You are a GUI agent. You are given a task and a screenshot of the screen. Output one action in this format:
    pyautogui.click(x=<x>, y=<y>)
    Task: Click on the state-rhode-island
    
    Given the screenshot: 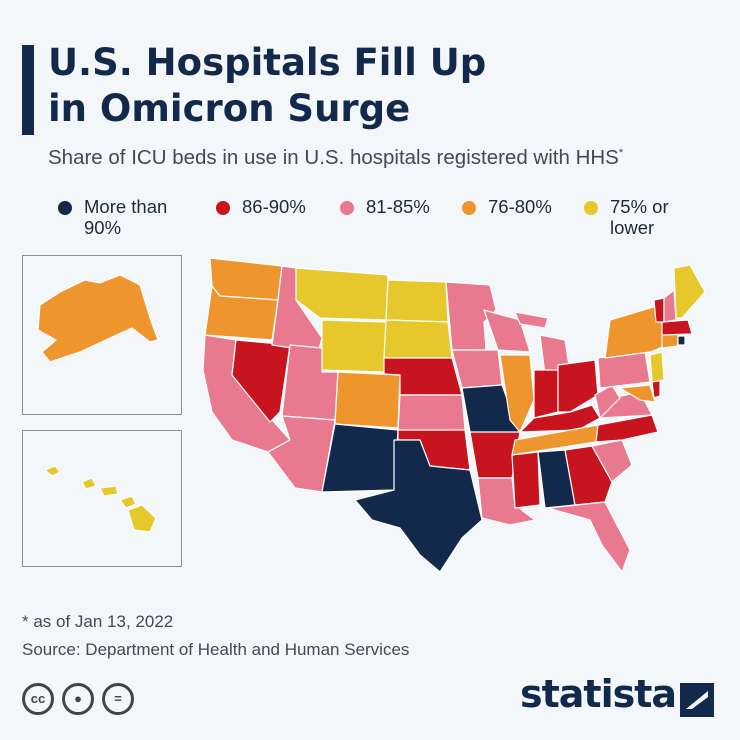 What is the action you would take?
    pyautogui.click(x=681, y=340)
    